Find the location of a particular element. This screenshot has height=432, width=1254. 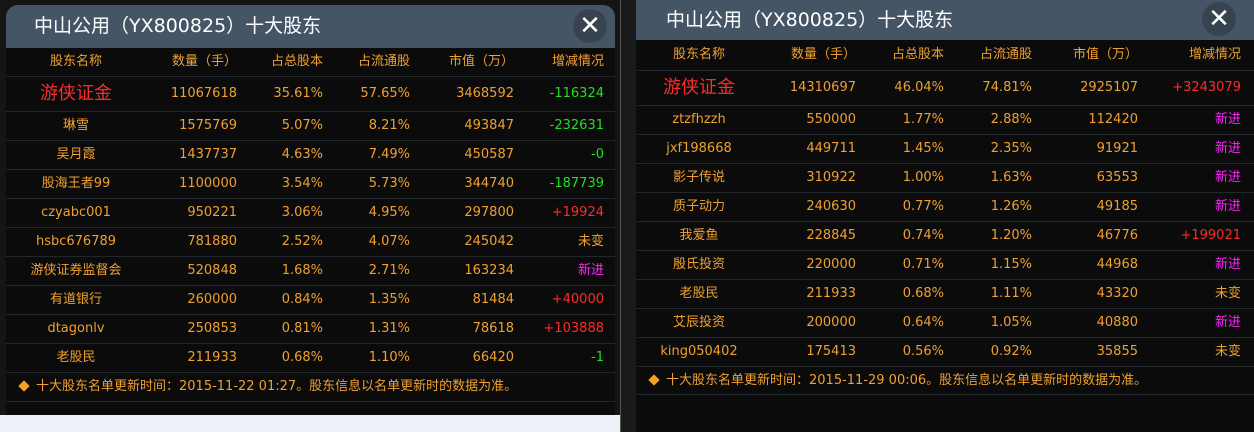

table-row: 游侠证金 14310697 46.04% 74.81% 2925107 +3243079 is located at coordinates (945, 88).